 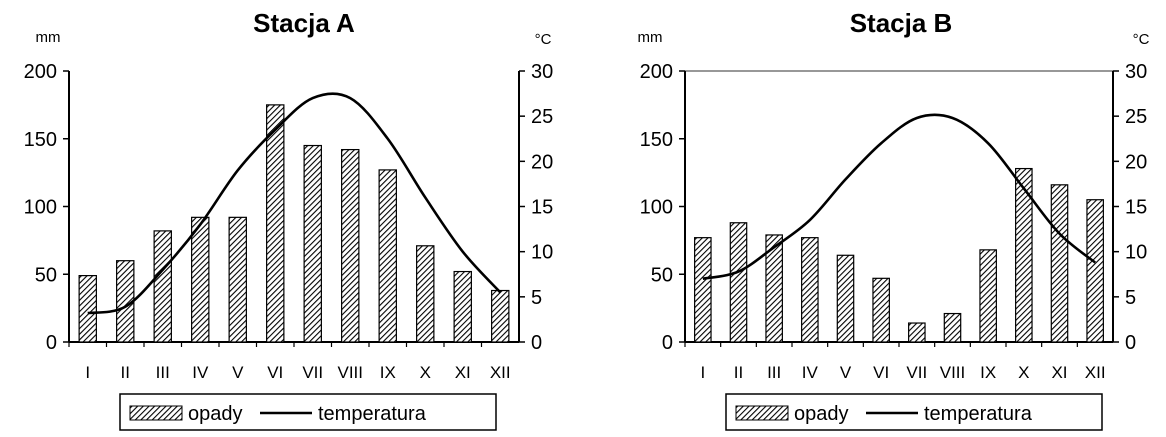 I want to click on chart-title: Stacja B, so click(x=901, y=23).